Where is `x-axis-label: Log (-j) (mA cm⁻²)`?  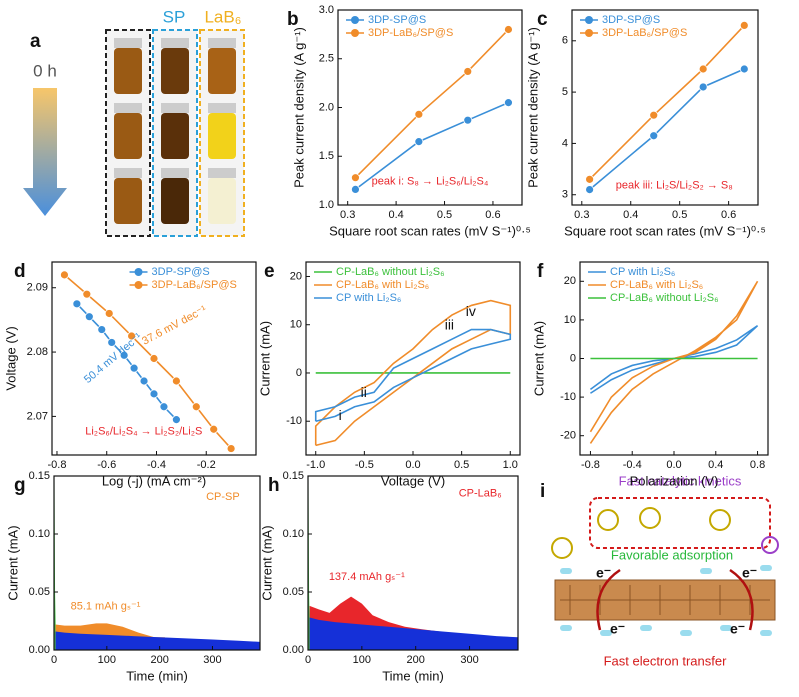
x-axis-label: Log (-j) (mA cm⁻²) is located at coordinates (154, 480).